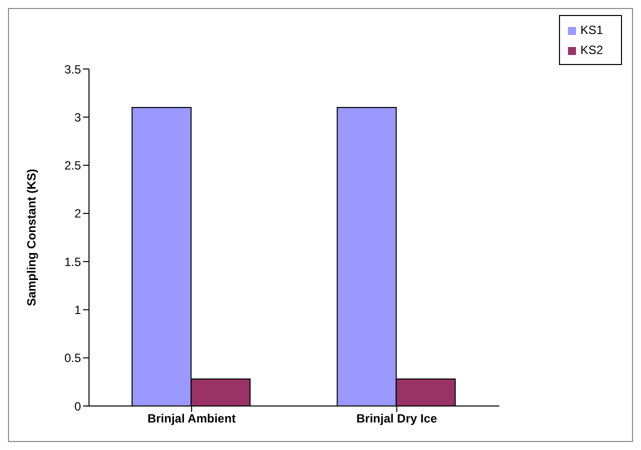  Describe the element at coordinates (397, 419) in the screenshot. I see `x-tick-label: Brinjal Dry Ice` at that location.